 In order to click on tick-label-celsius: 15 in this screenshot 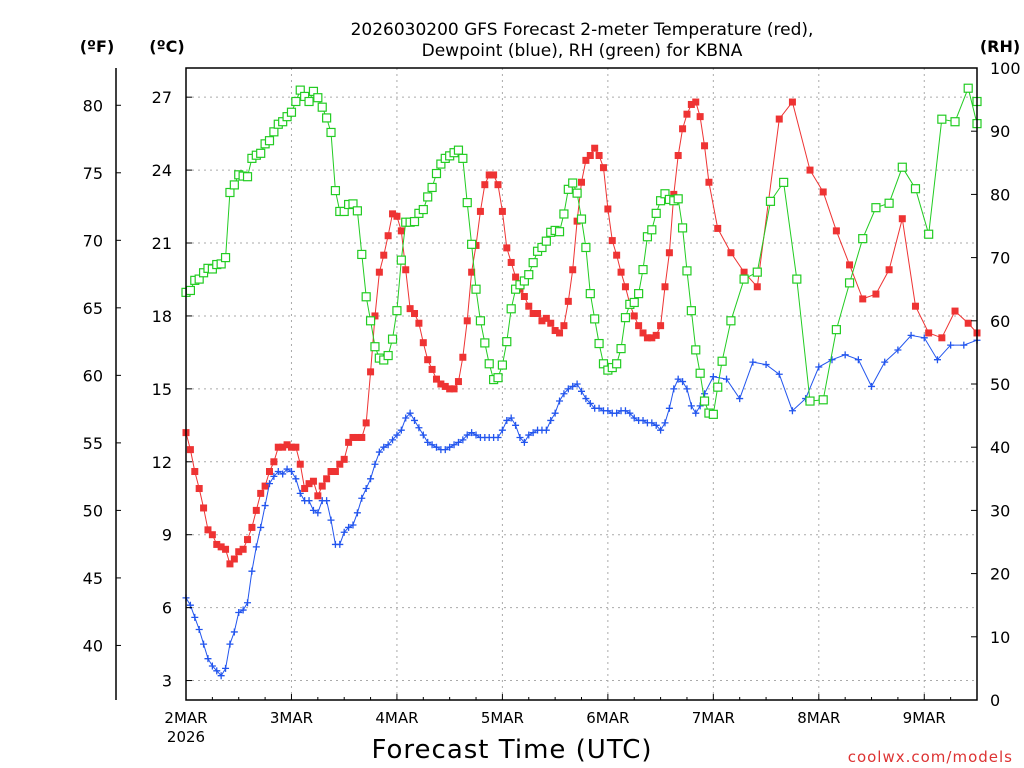, I will do `click(162, 389)`.